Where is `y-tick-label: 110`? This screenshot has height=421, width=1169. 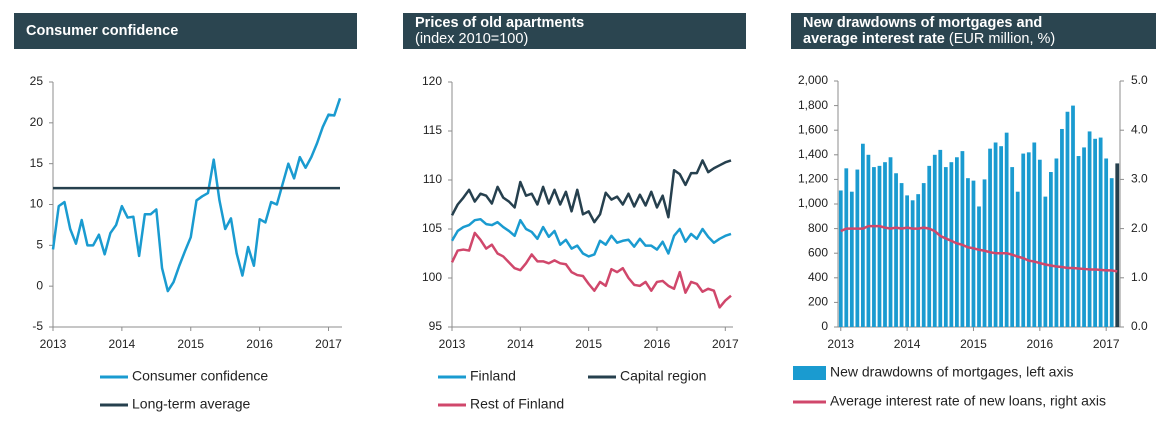
y-tick-label: 110 is located at coordinates (432, 179).